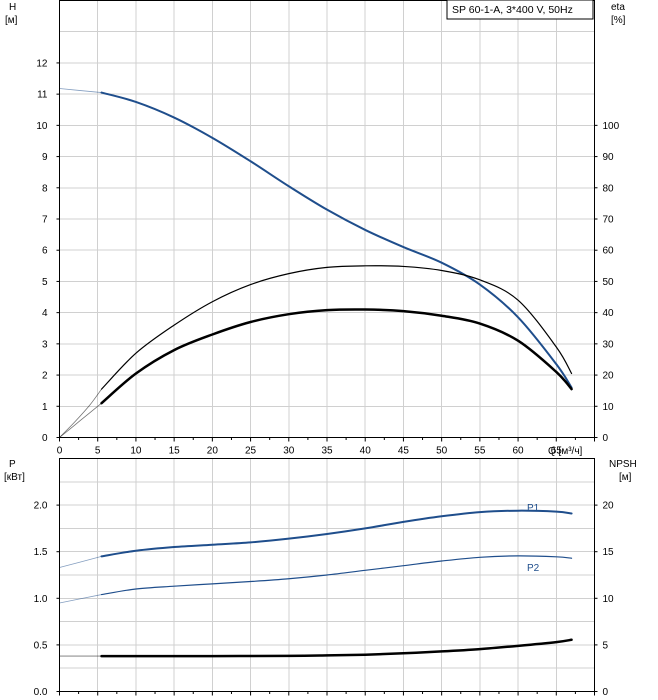  I want to click on P2-curve-extension, so click(80, 599).